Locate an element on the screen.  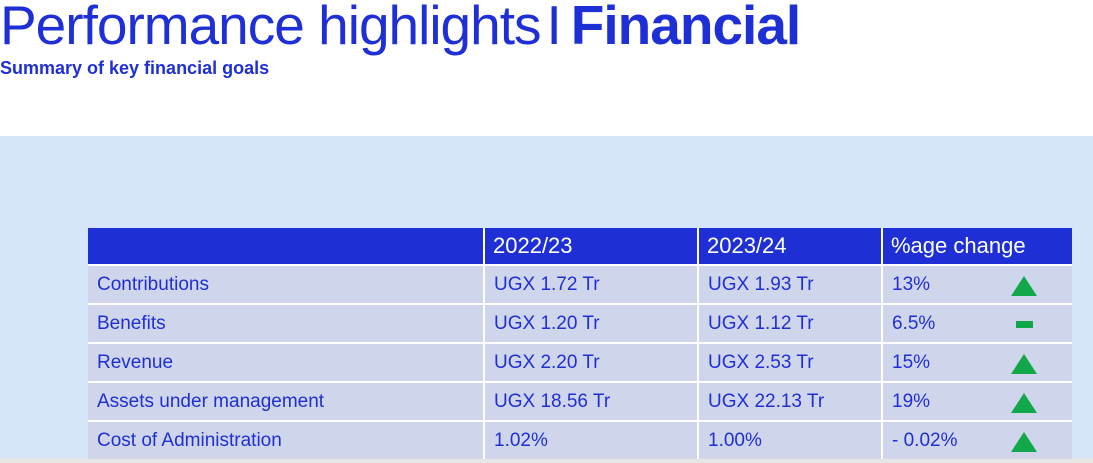
change-value: 15% is located at coordinates (911, 362).